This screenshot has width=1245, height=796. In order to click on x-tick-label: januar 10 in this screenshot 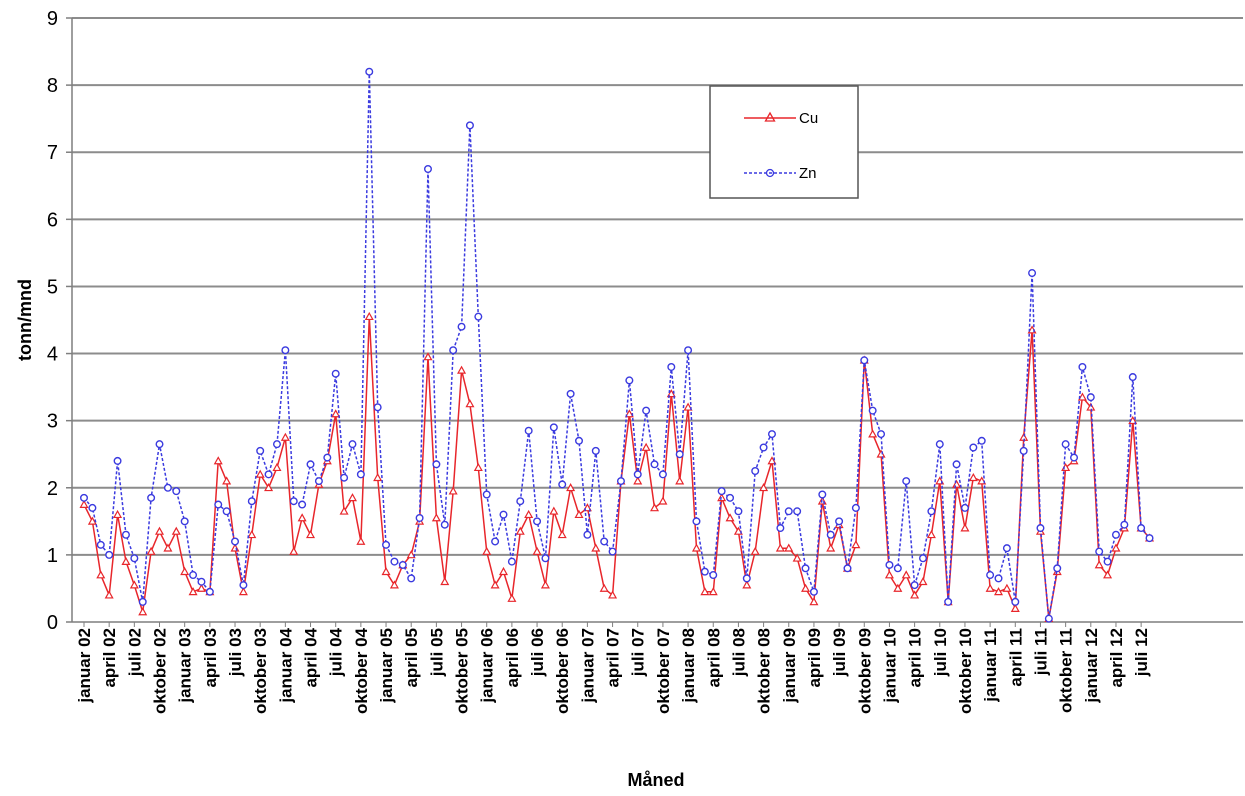, I will do `click(889, 666)`.